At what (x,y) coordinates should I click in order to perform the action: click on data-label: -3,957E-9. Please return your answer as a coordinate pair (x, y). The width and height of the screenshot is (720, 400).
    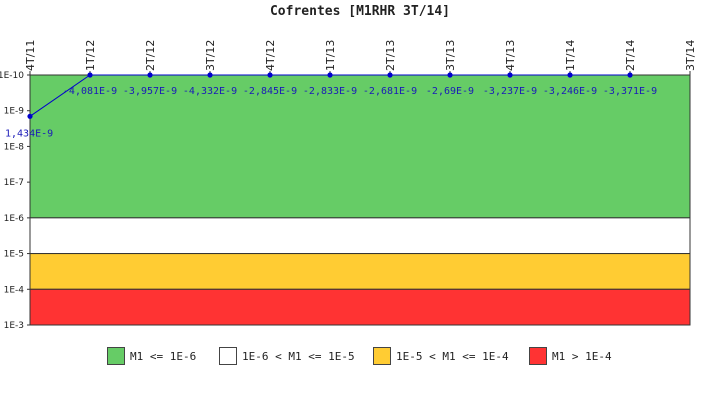
    Looking at the image, I should click on (150, 91).